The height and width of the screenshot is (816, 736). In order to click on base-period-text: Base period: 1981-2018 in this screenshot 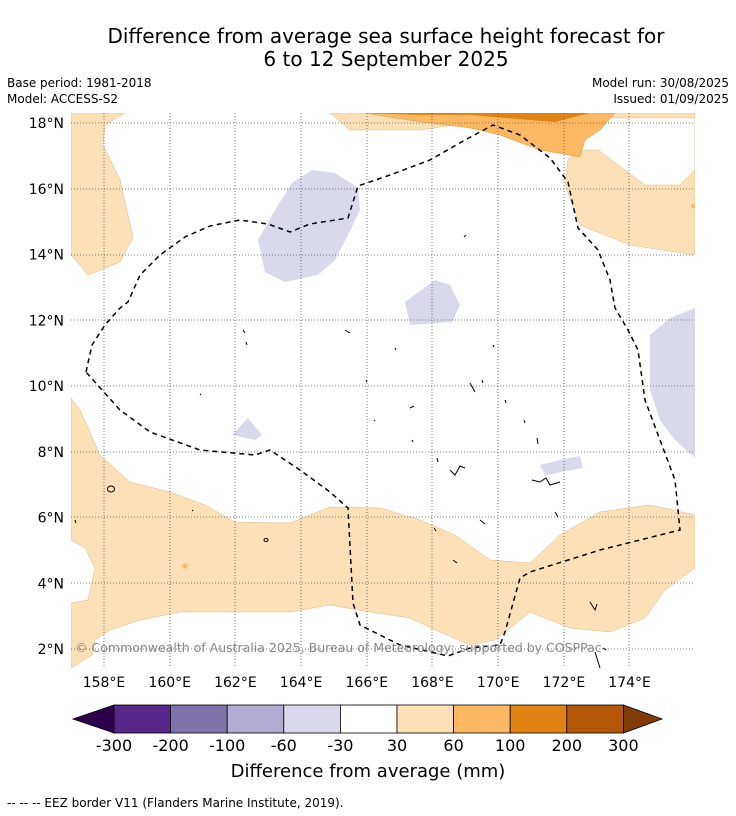, I will do `click(79, 83)`.